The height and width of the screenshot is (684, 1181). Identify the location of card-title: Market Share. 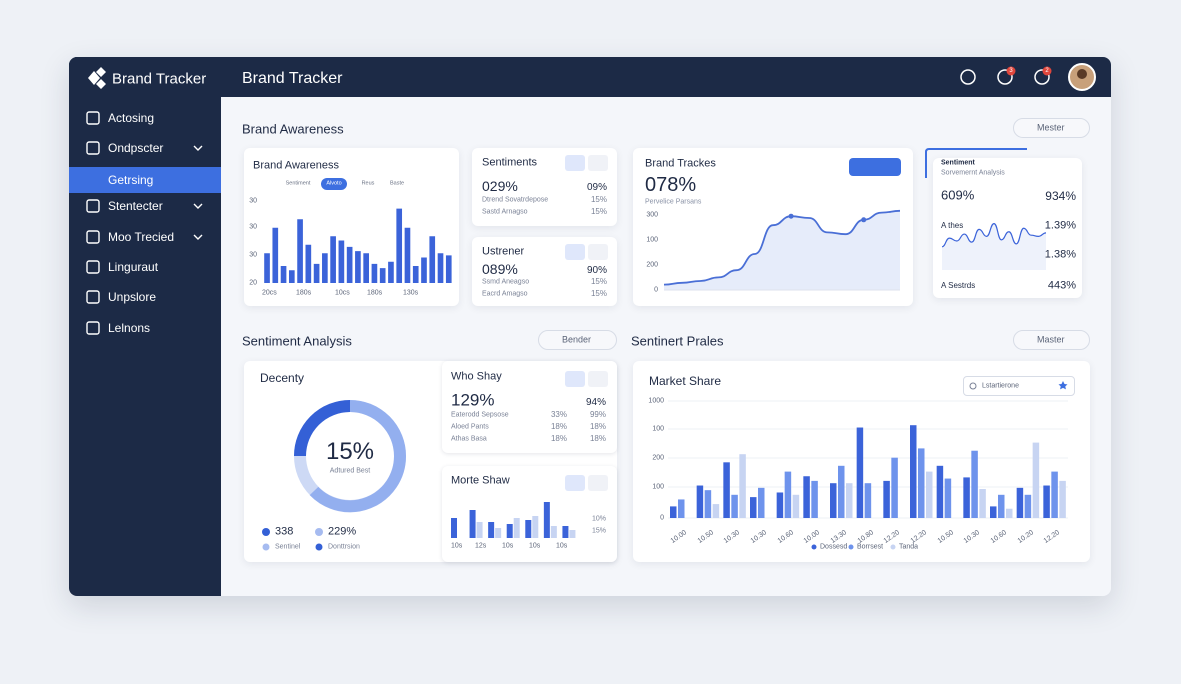
(685, 381).